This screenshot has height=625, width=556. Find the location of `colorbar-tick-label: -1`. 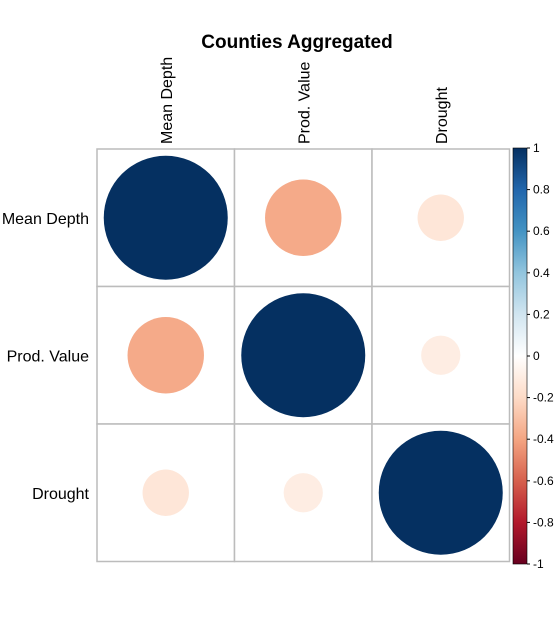

colorbar-tick-label: -1 is located at coordinates (538, 564).